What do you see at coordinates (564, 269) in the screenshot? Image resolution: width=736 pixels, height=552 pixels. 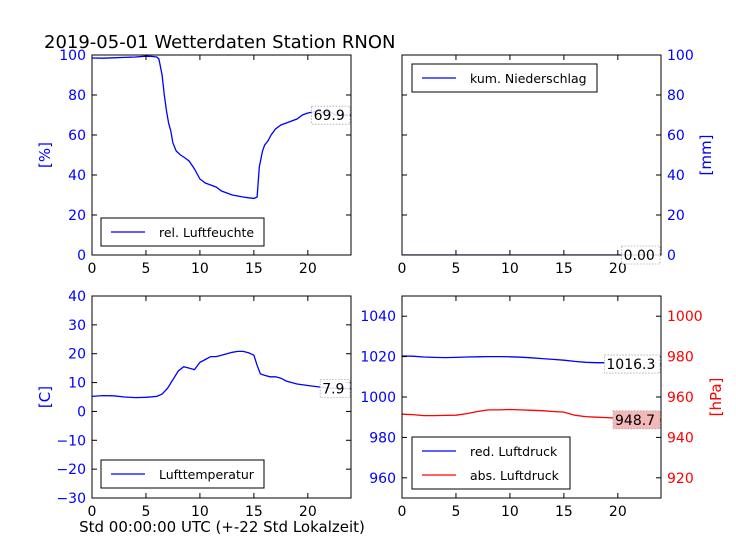 I see `precipitation-xtick-label: 15` at bounding box center [564, 269].